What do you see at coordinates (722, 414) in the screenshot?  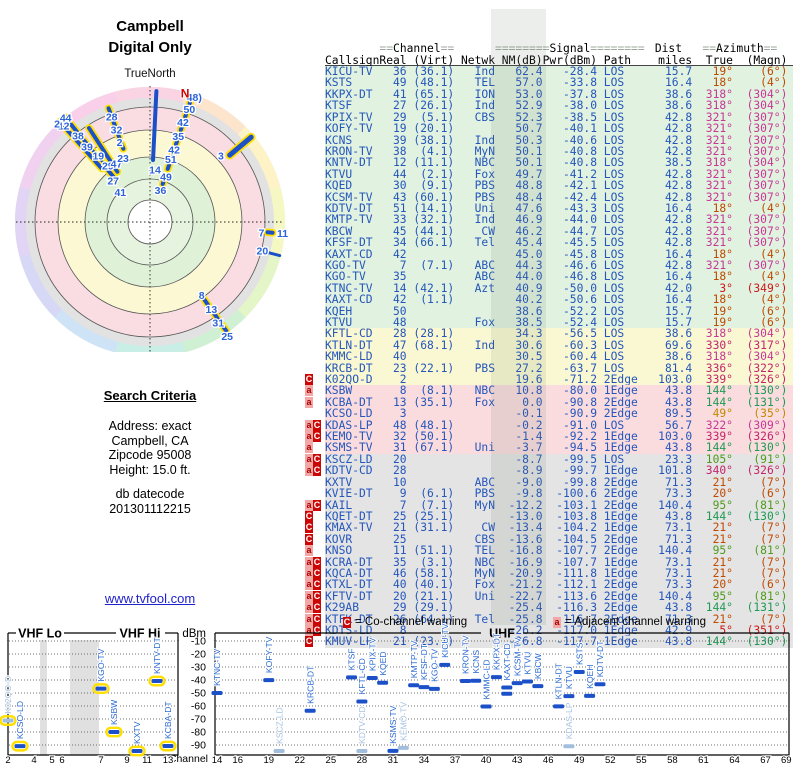 I see `cell-azimuth-true: 49°` at bounding box center [722, 414].